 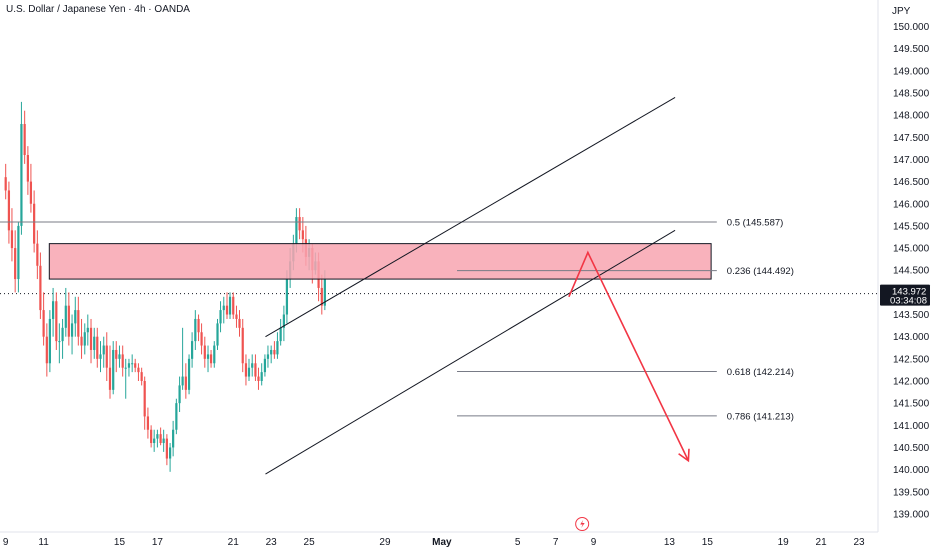 What do you see at coordinates (629, 356) in the screenshot?
I see `projection-path` at bounding box center [629, 356].